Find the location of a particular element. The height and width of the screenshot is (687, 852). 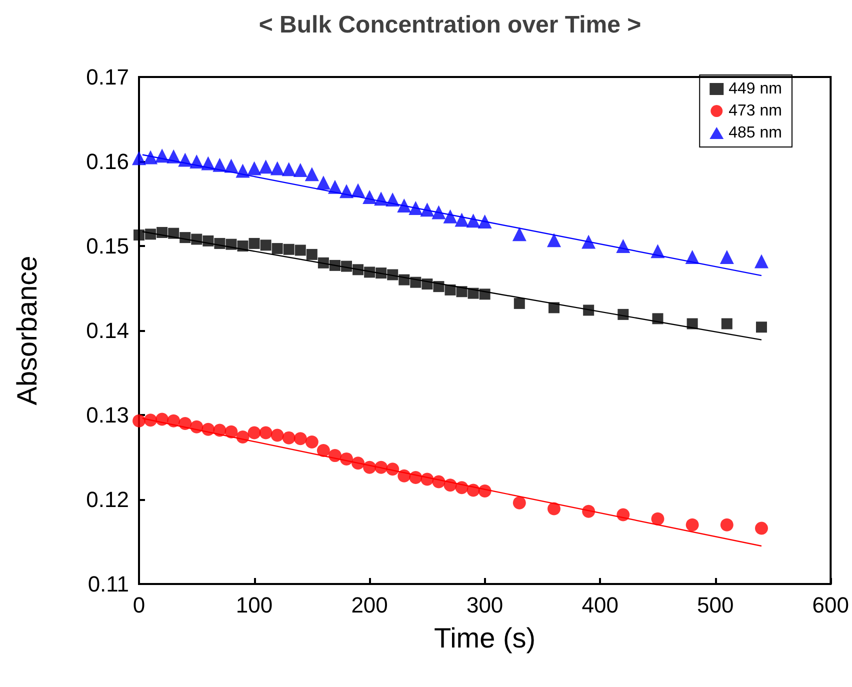

y-tick-label: 0.15 is located at coordinates (107, 246).